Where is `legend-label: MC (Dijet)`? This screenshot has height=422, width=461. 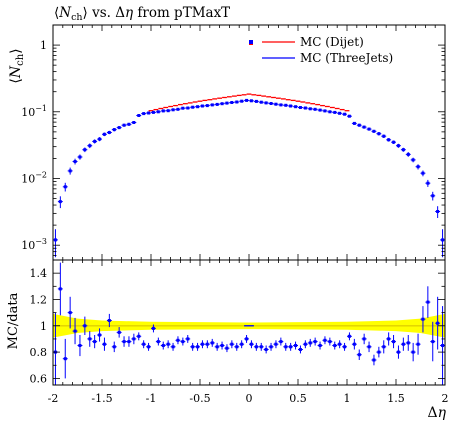
legend-label: MC (Dijet) is located at coordinates (332, 42).